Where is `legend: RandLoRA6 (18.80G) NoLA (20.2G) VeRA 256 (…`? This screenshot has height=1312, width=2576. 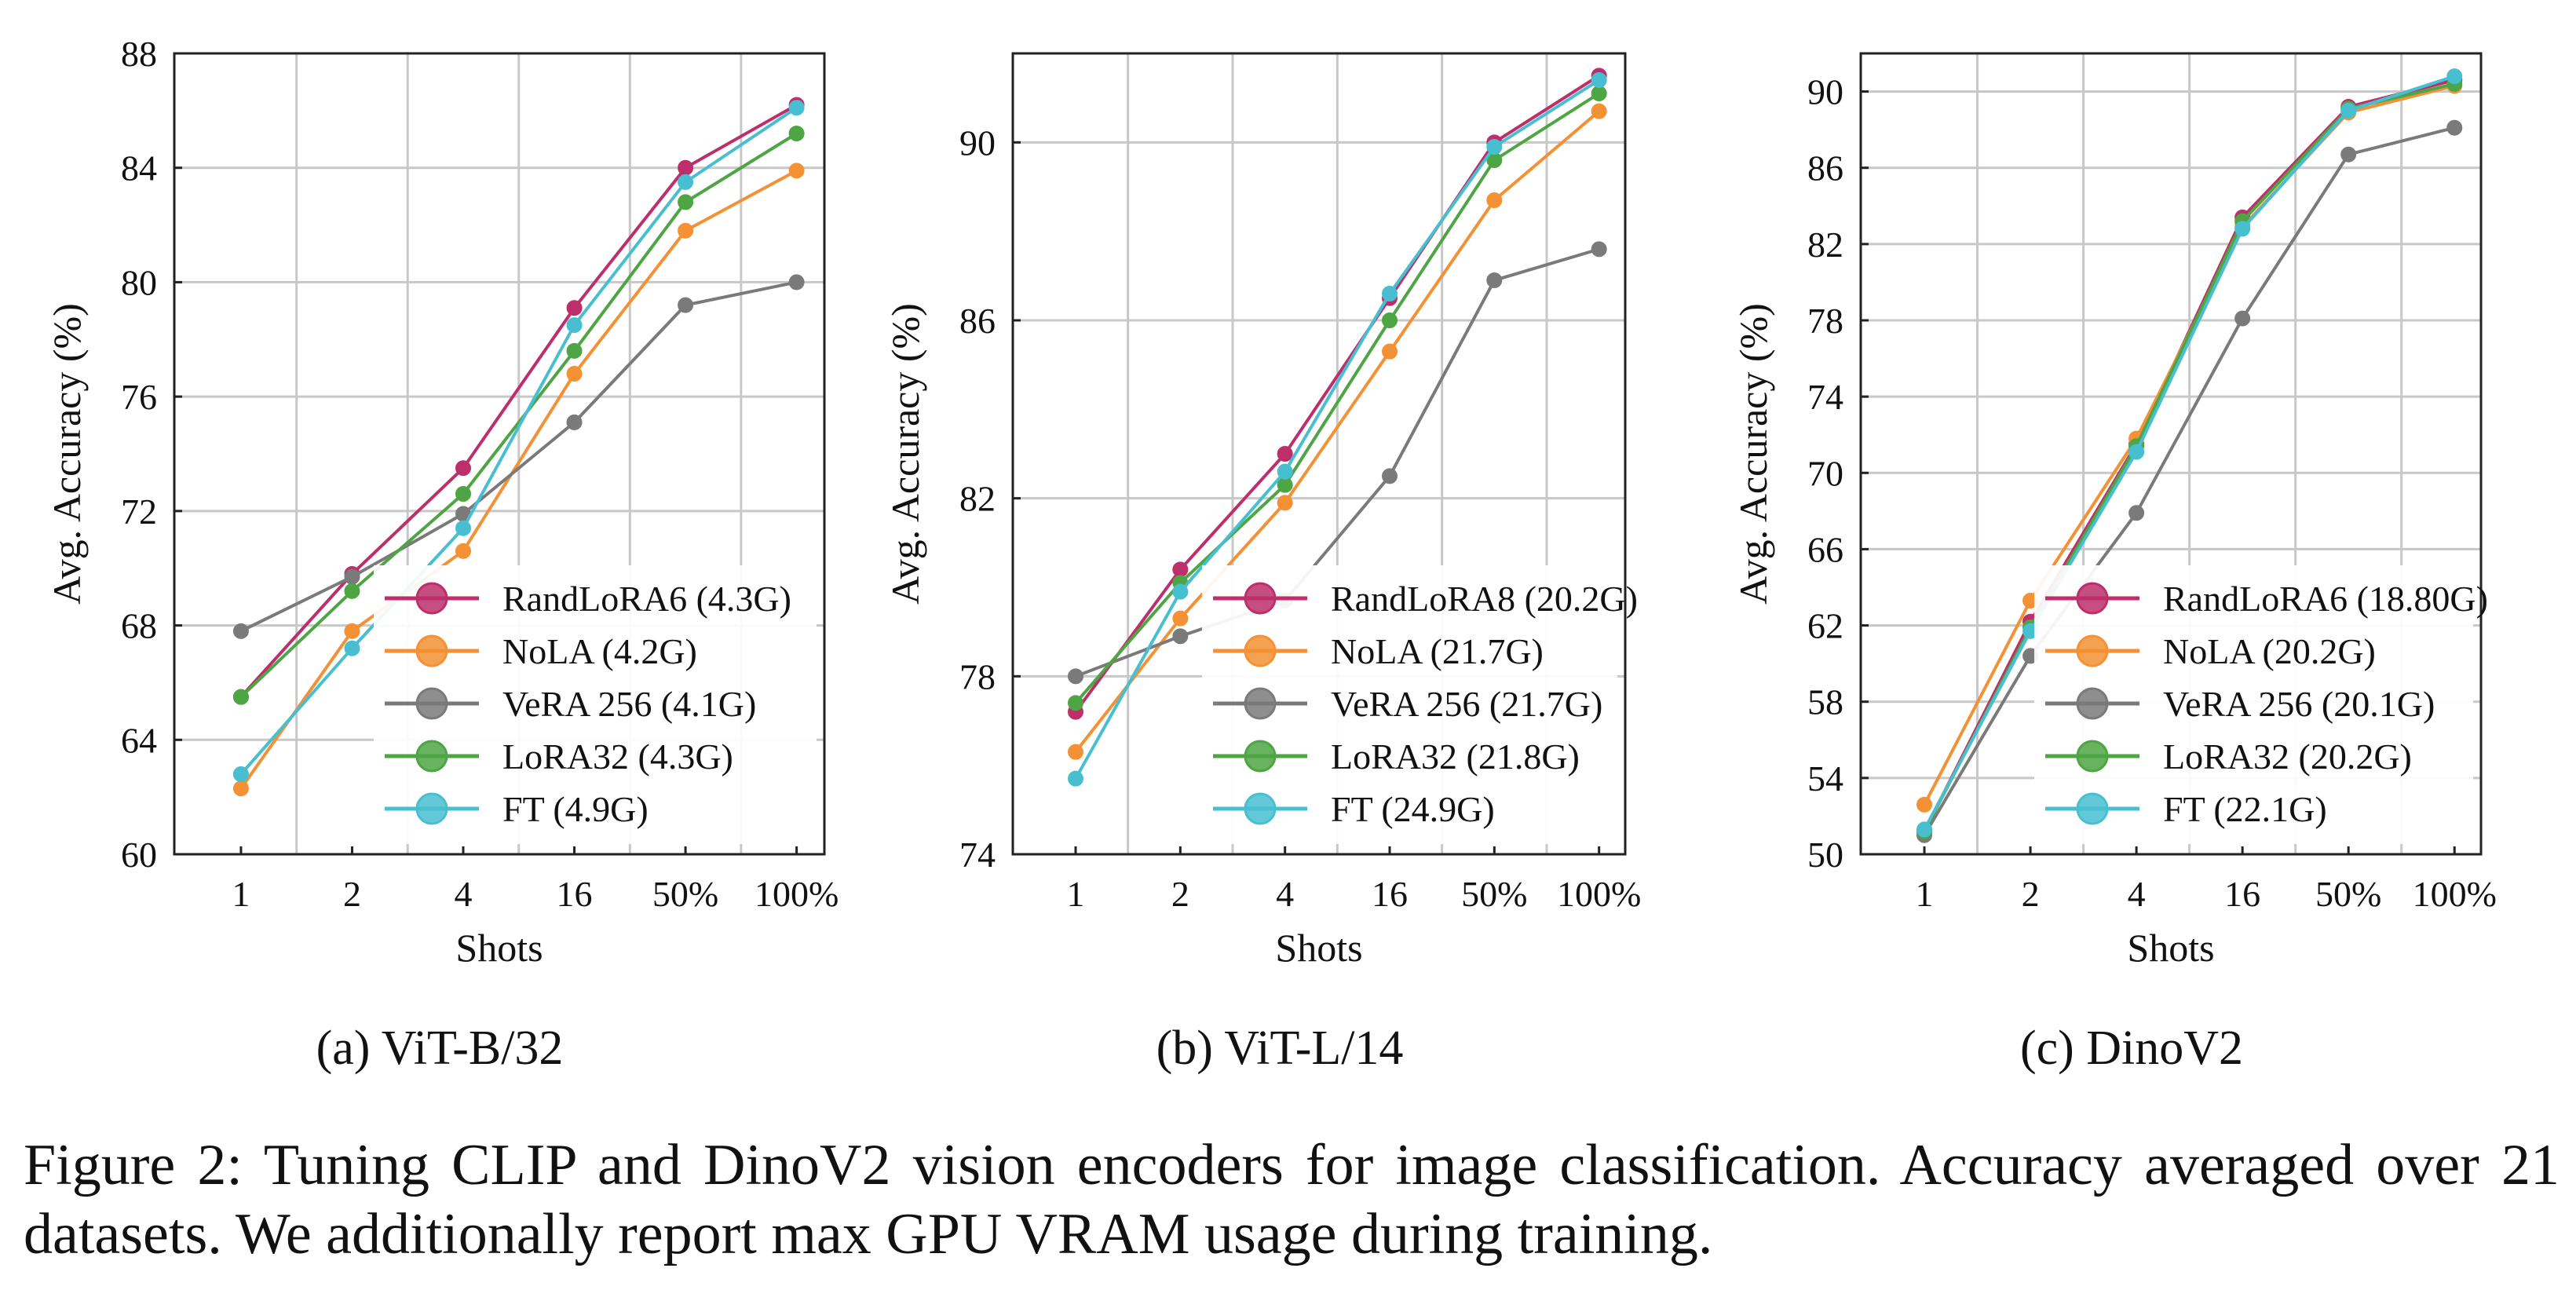 legend: RandLoRA6 (18.80G) NoLA (20.2G) VeRA 256 (… is located at coordinates (2261, 705).